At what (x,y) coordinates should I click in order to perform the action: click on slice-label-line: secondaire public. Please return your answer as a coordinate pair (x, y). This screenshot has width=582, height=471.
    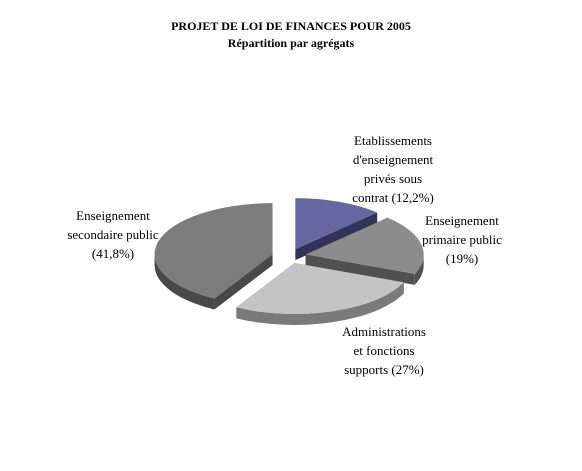
    Looking at the image, I should click on (113, 234).